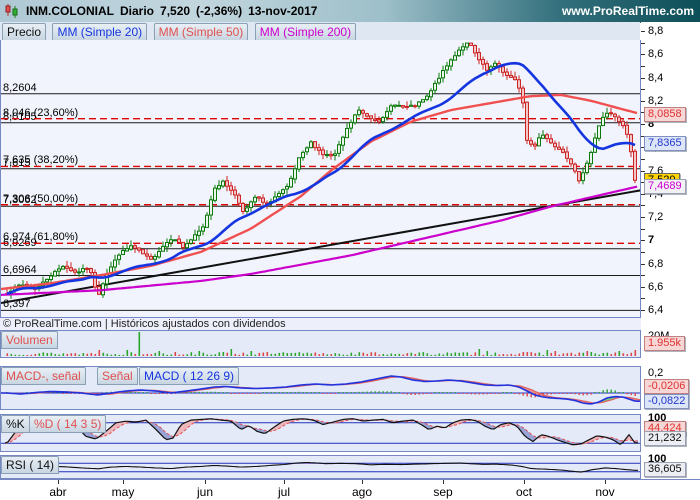 This screenshot has height=500, width=700. What do you see at coordinates (651, 240) in the screenshot?
I see `price-tick-label: 7` at bounding box center [651, 240].